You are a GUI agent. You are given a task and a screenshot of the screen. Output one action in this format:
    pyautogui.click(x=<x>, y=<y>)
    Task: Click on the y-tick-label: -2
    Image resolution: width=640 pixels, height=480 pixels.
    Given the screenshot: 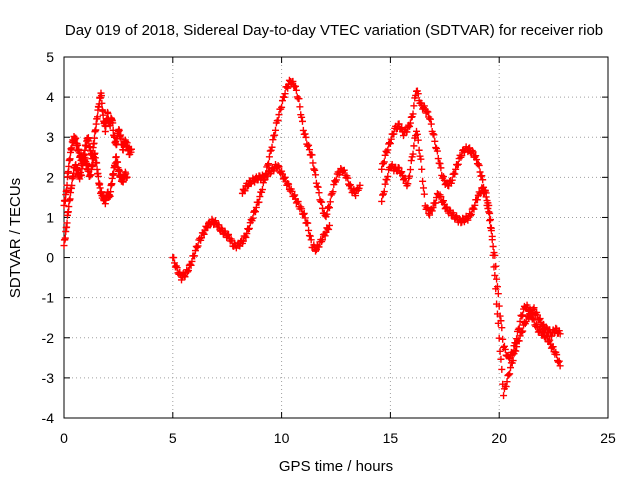 What is the action you would take?
    pyautogui.click(x=48, y=338)
    